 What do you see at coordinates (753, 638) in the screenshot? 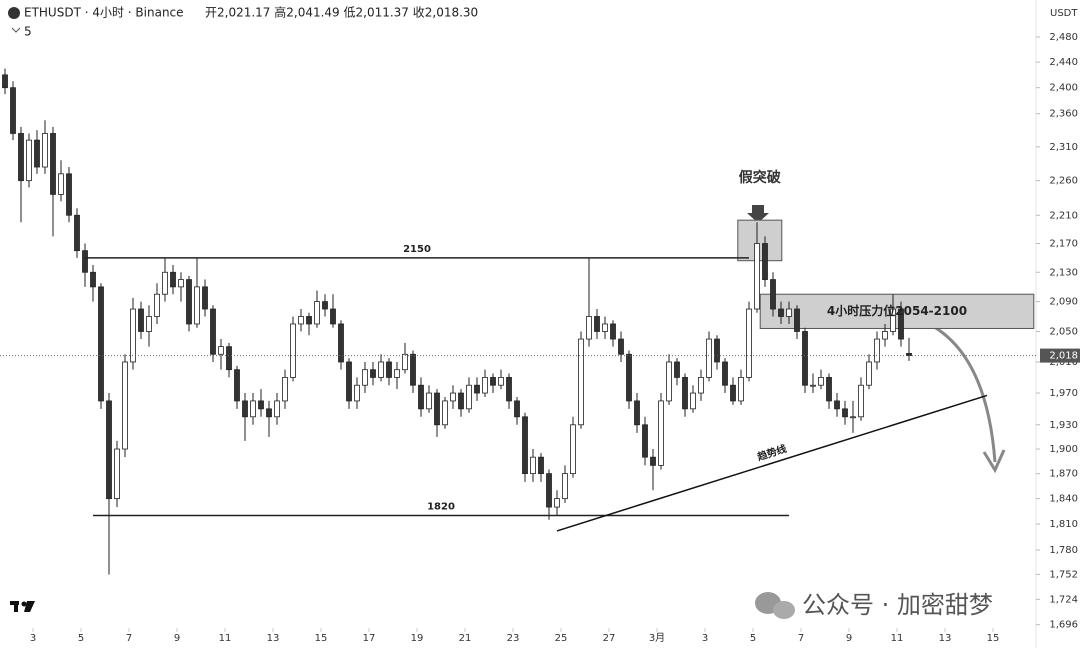
I see `x-tick-label: 5` at bounding box center [753, 638].